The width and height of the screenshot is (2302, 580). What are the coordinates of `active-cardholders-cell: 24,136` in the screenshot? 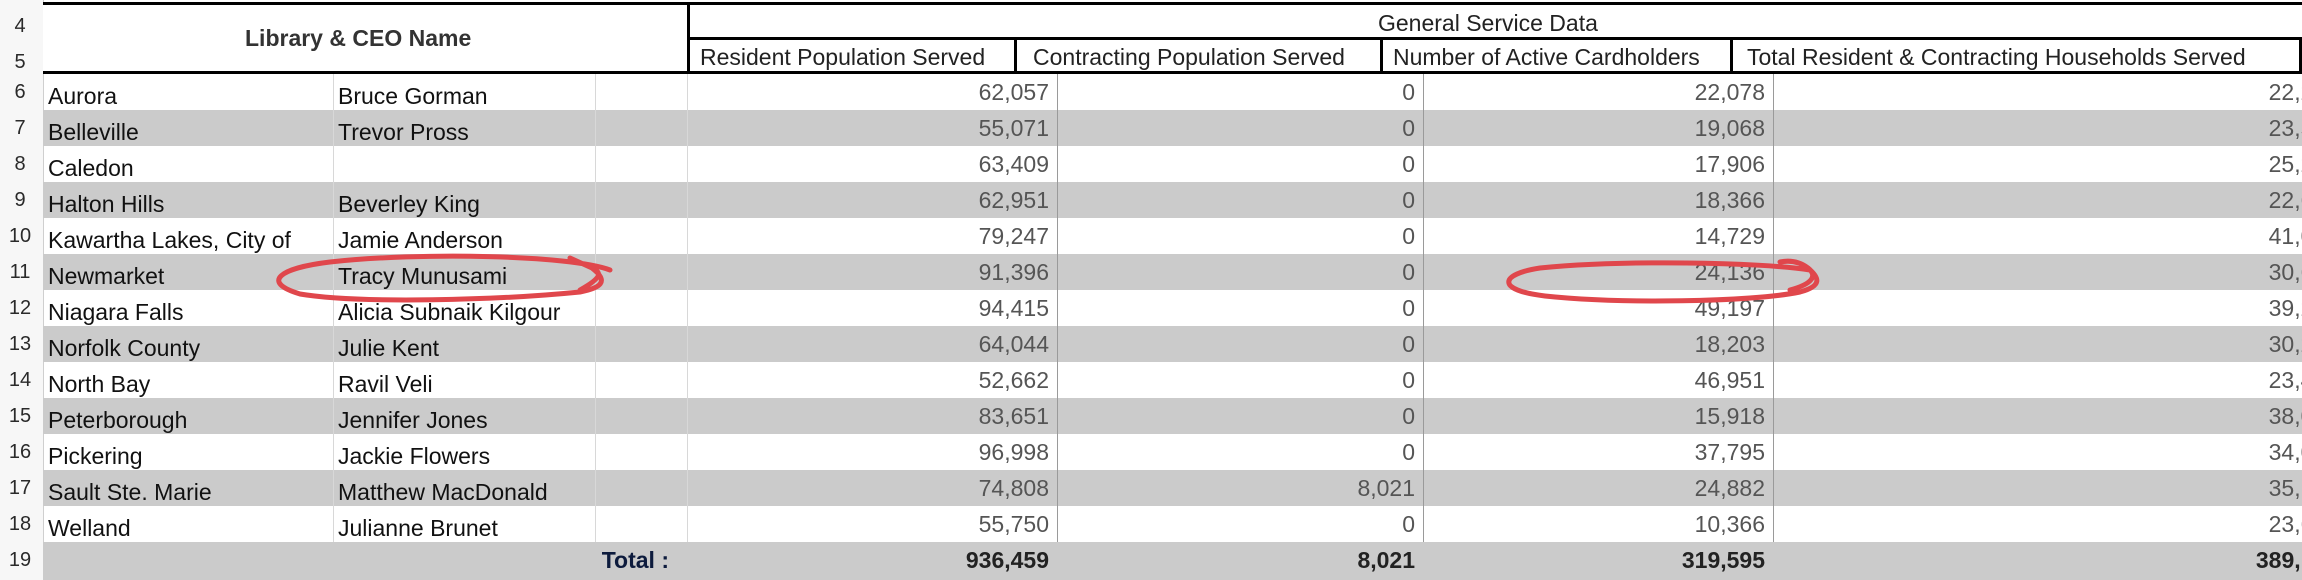 It's located at (1729, 272).